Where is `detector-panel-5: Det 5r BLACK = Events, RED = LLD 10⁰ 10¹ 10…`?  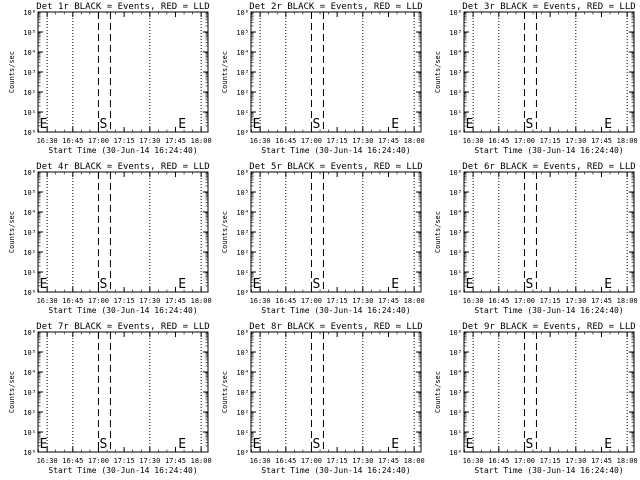 detector-panel-5: Det 5r BLACK = Events, RED = LLD 10⁰ 10¹ 10… is located at coordinates (323, 238).